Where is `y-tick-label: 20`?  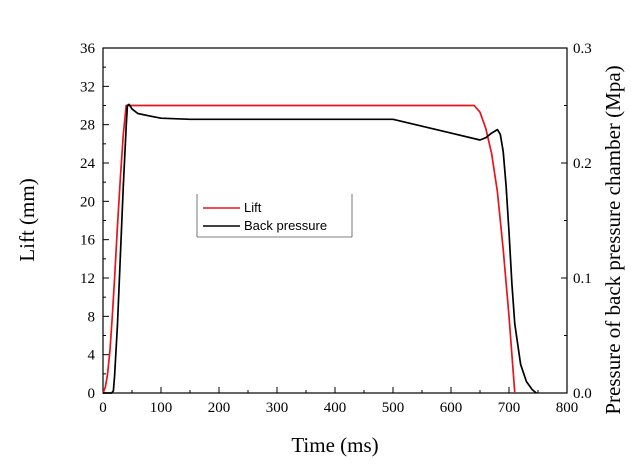 y-tick-label: 20 is located at coordinates (87, 202).